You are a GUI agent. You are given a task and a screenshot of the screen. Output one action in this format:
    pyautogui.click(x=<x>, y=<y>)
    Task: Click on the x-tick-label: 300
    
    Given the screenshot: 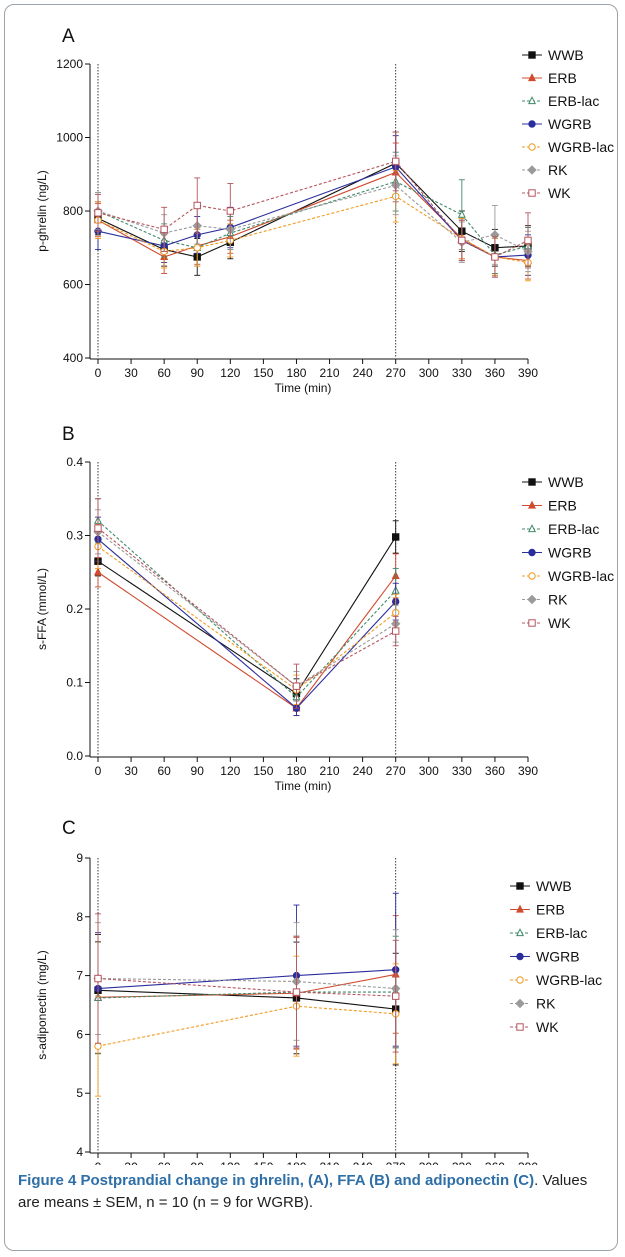 What is the action you would take?
    pyautogui.click(x=429, y=1162)
    